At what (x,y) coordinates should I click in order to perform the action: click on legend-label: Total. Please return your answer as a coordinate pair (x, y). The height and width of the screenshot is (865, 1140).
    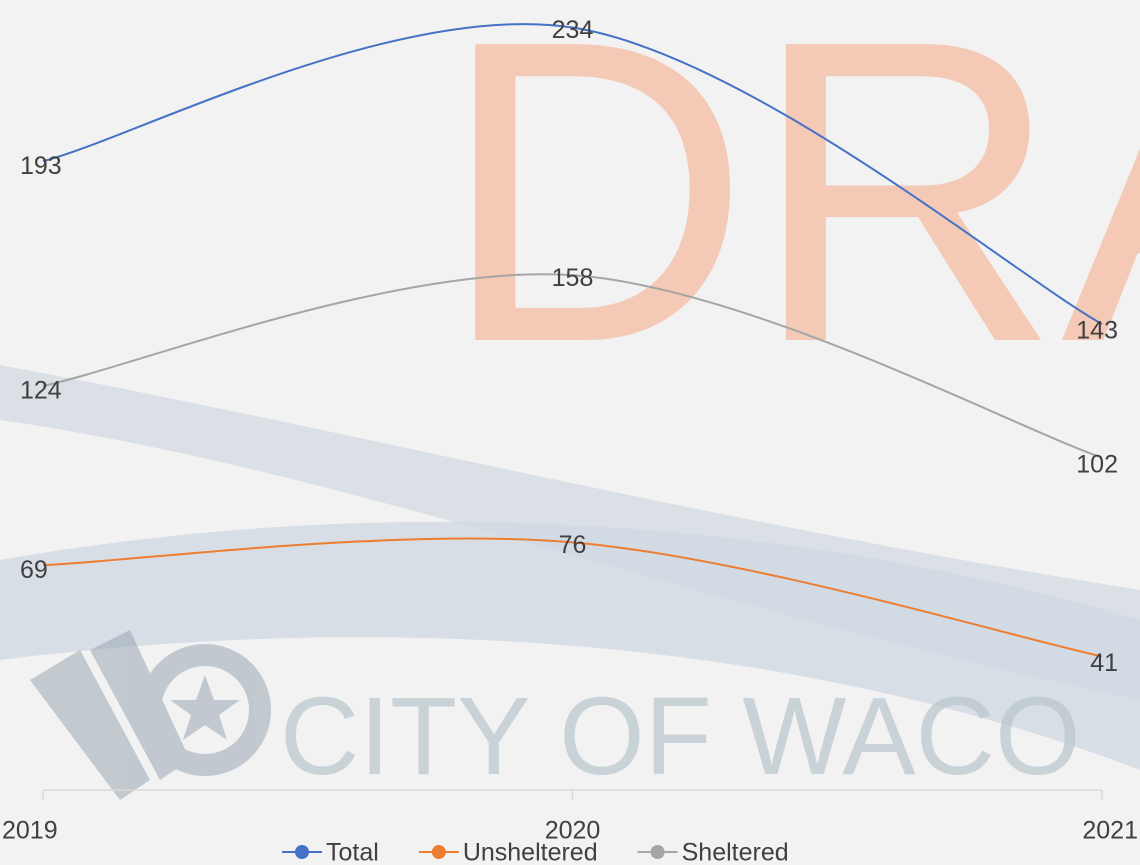
    Looking at the image, I should click on (352, 852).